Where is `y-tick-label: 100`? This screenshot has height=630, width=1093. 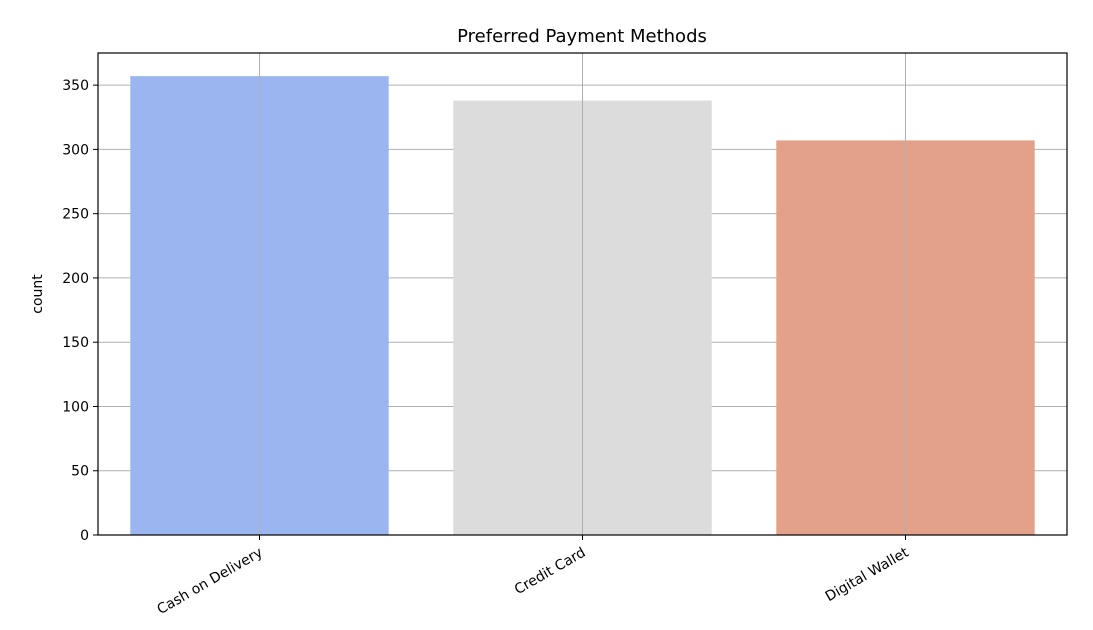 y-tick-label: 100 is located at coordinates (75, 407).